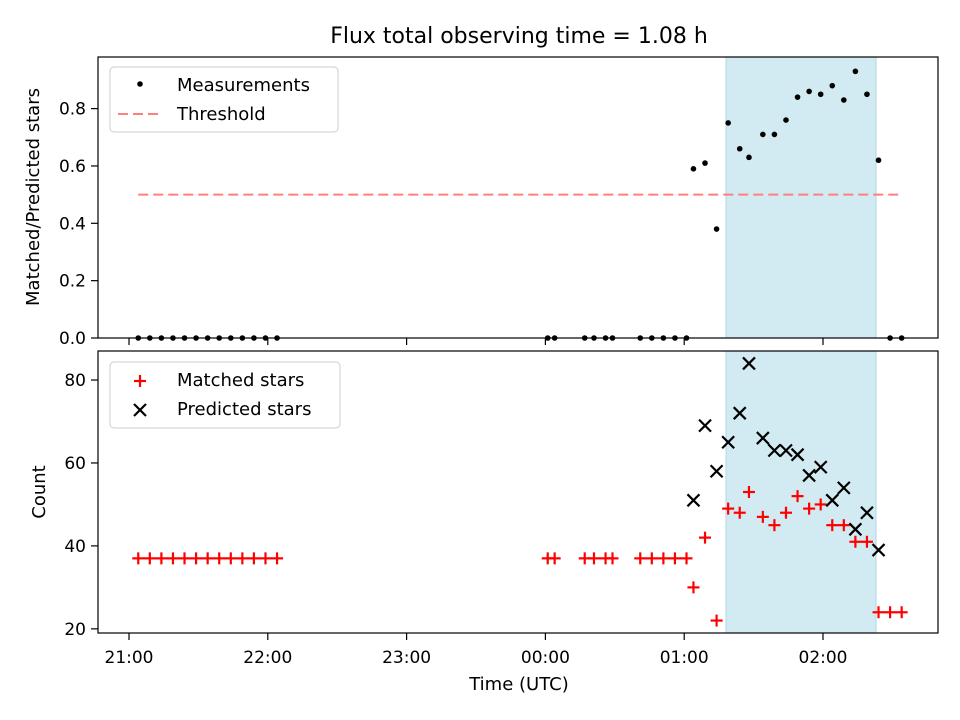  Describe the element at coordinates (221, 114) in the screenshot. I see `legend-threshold-label: Threshold` at that location.